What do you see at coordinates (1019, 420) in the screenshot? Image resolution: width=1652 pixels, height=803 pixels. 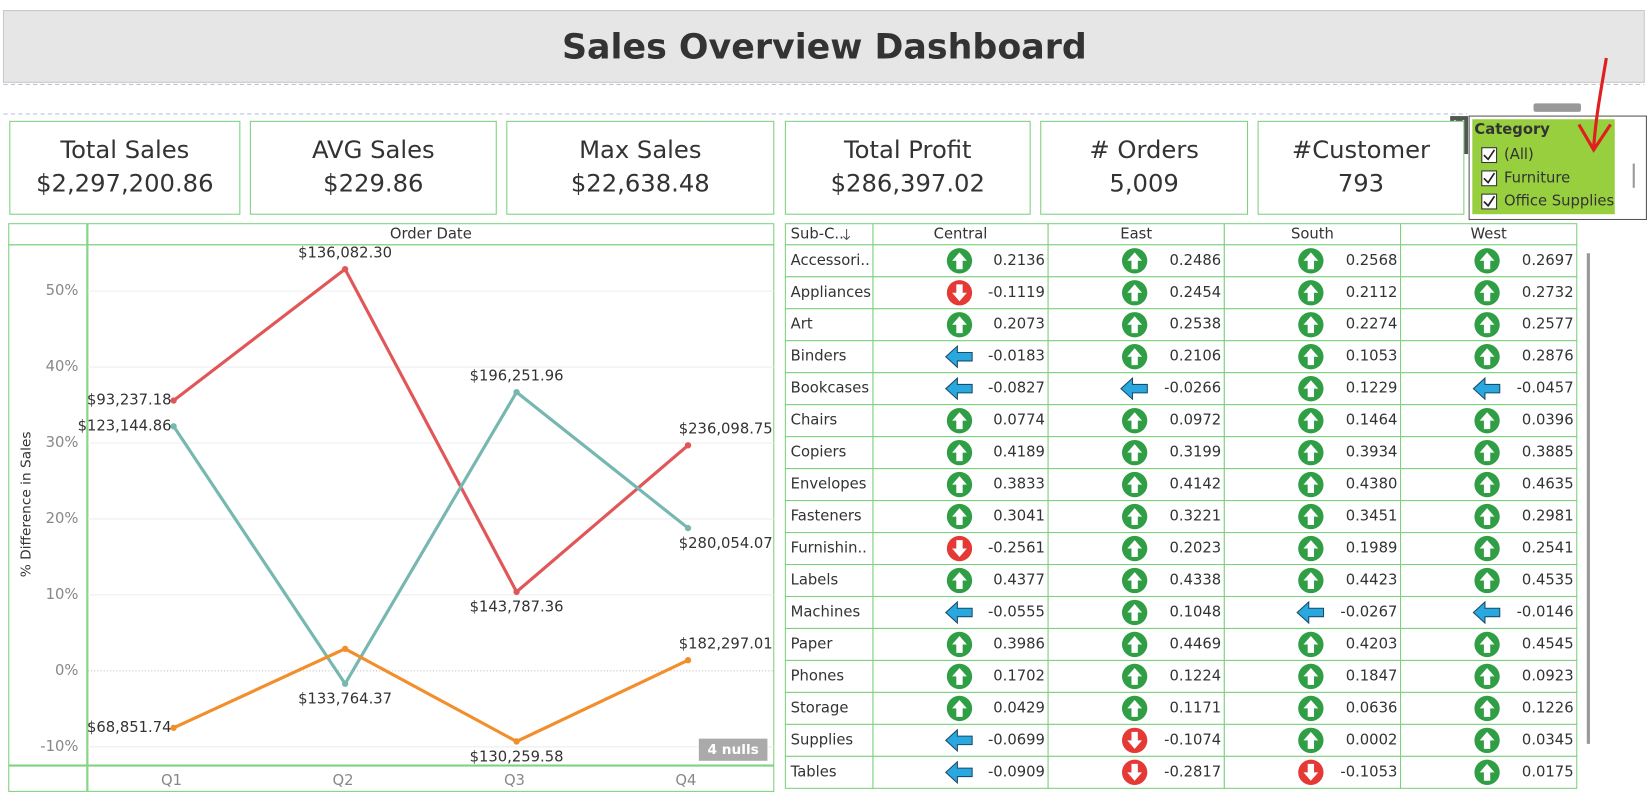 I see `cell-value: 0.0774` at bounding box center [1019, 420].